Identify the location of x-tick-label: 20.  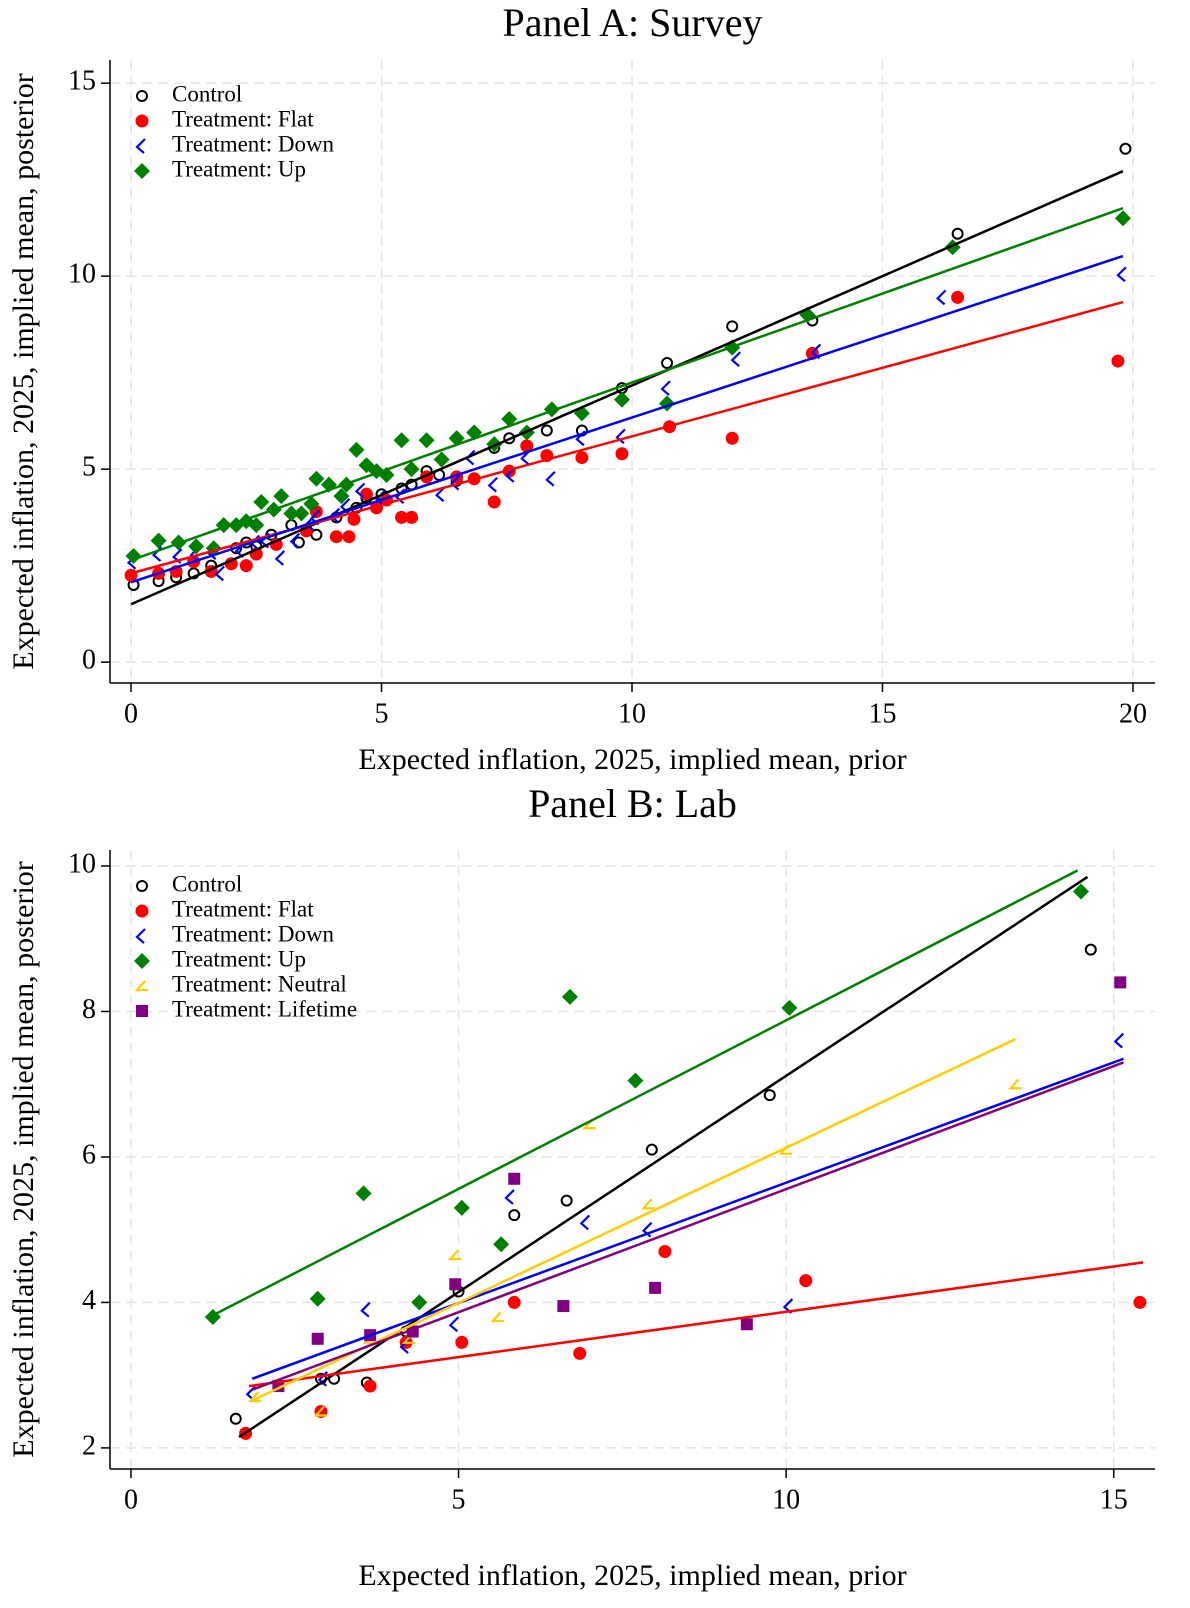
(1133, 713).